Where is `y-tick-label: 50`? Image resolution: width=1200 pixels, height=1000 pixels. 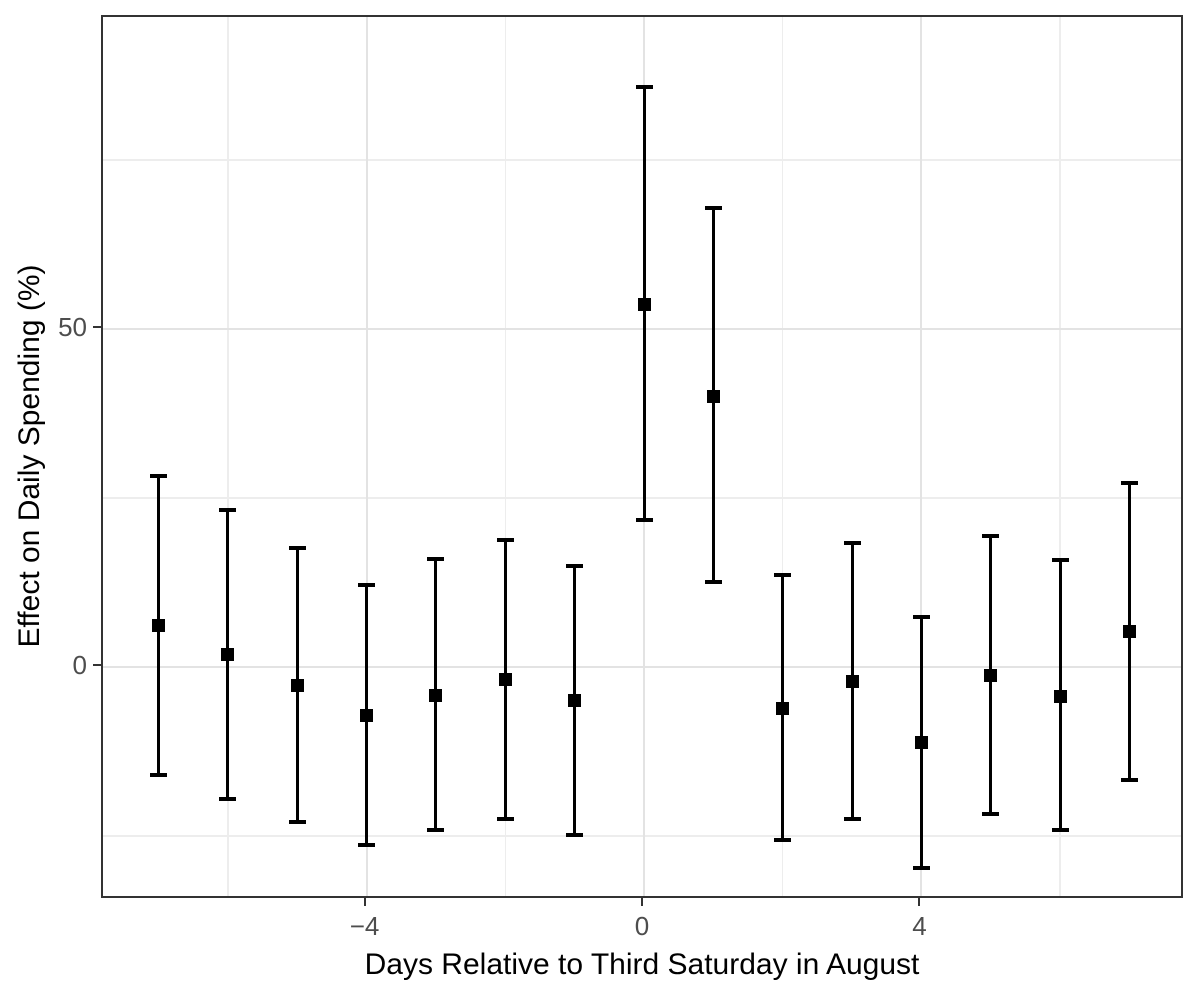
y-tick-label: 50 is located at coordinates (72, 327).